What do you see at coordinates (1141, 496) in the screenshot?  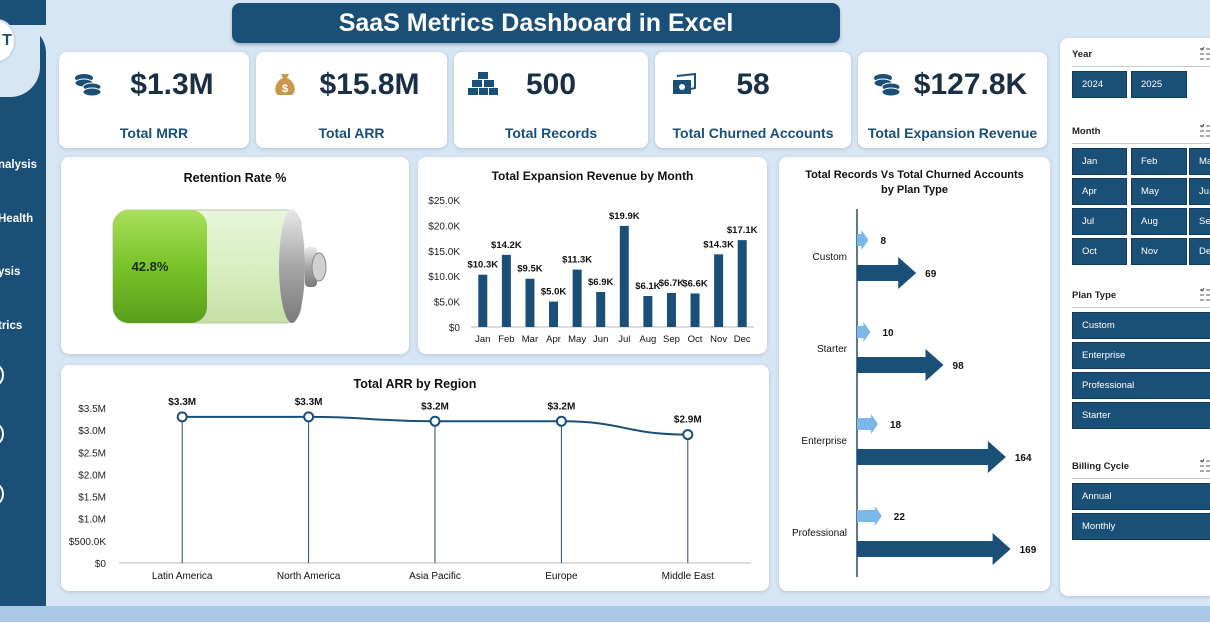 I see `slicer-option-annual: Annual` at bounding box center [1141, 496].